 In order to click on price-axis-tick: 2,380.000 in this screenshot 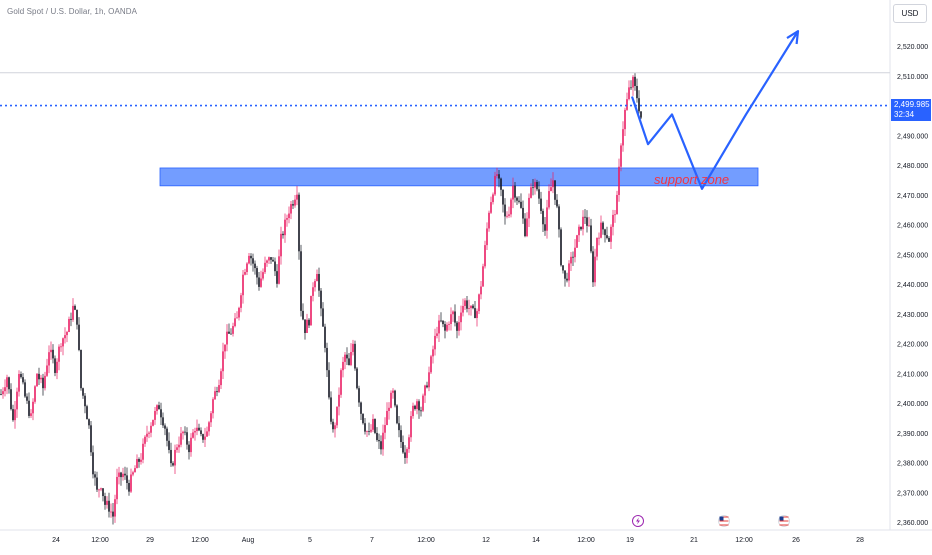, I will do `click(912, 464)`.